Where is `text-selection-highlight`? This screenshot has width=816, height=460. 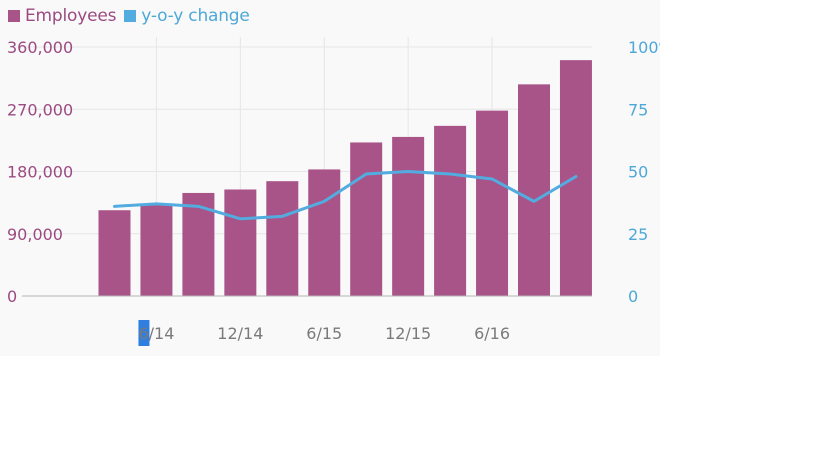
text-selection-highlight is located at coordinates (144, 333).